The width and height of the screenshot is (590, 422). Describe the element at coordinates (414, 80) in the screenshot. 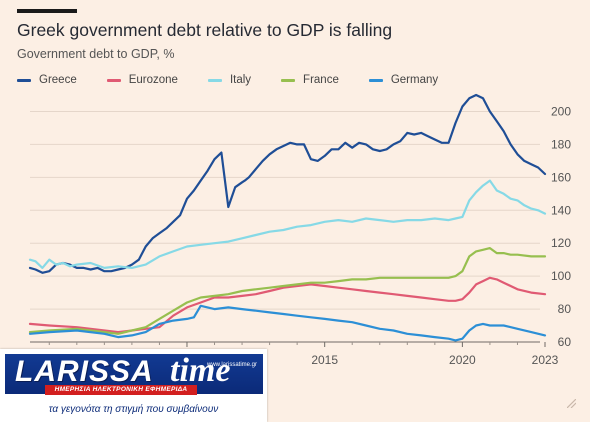

I see `legend-label: Germany` at that location.